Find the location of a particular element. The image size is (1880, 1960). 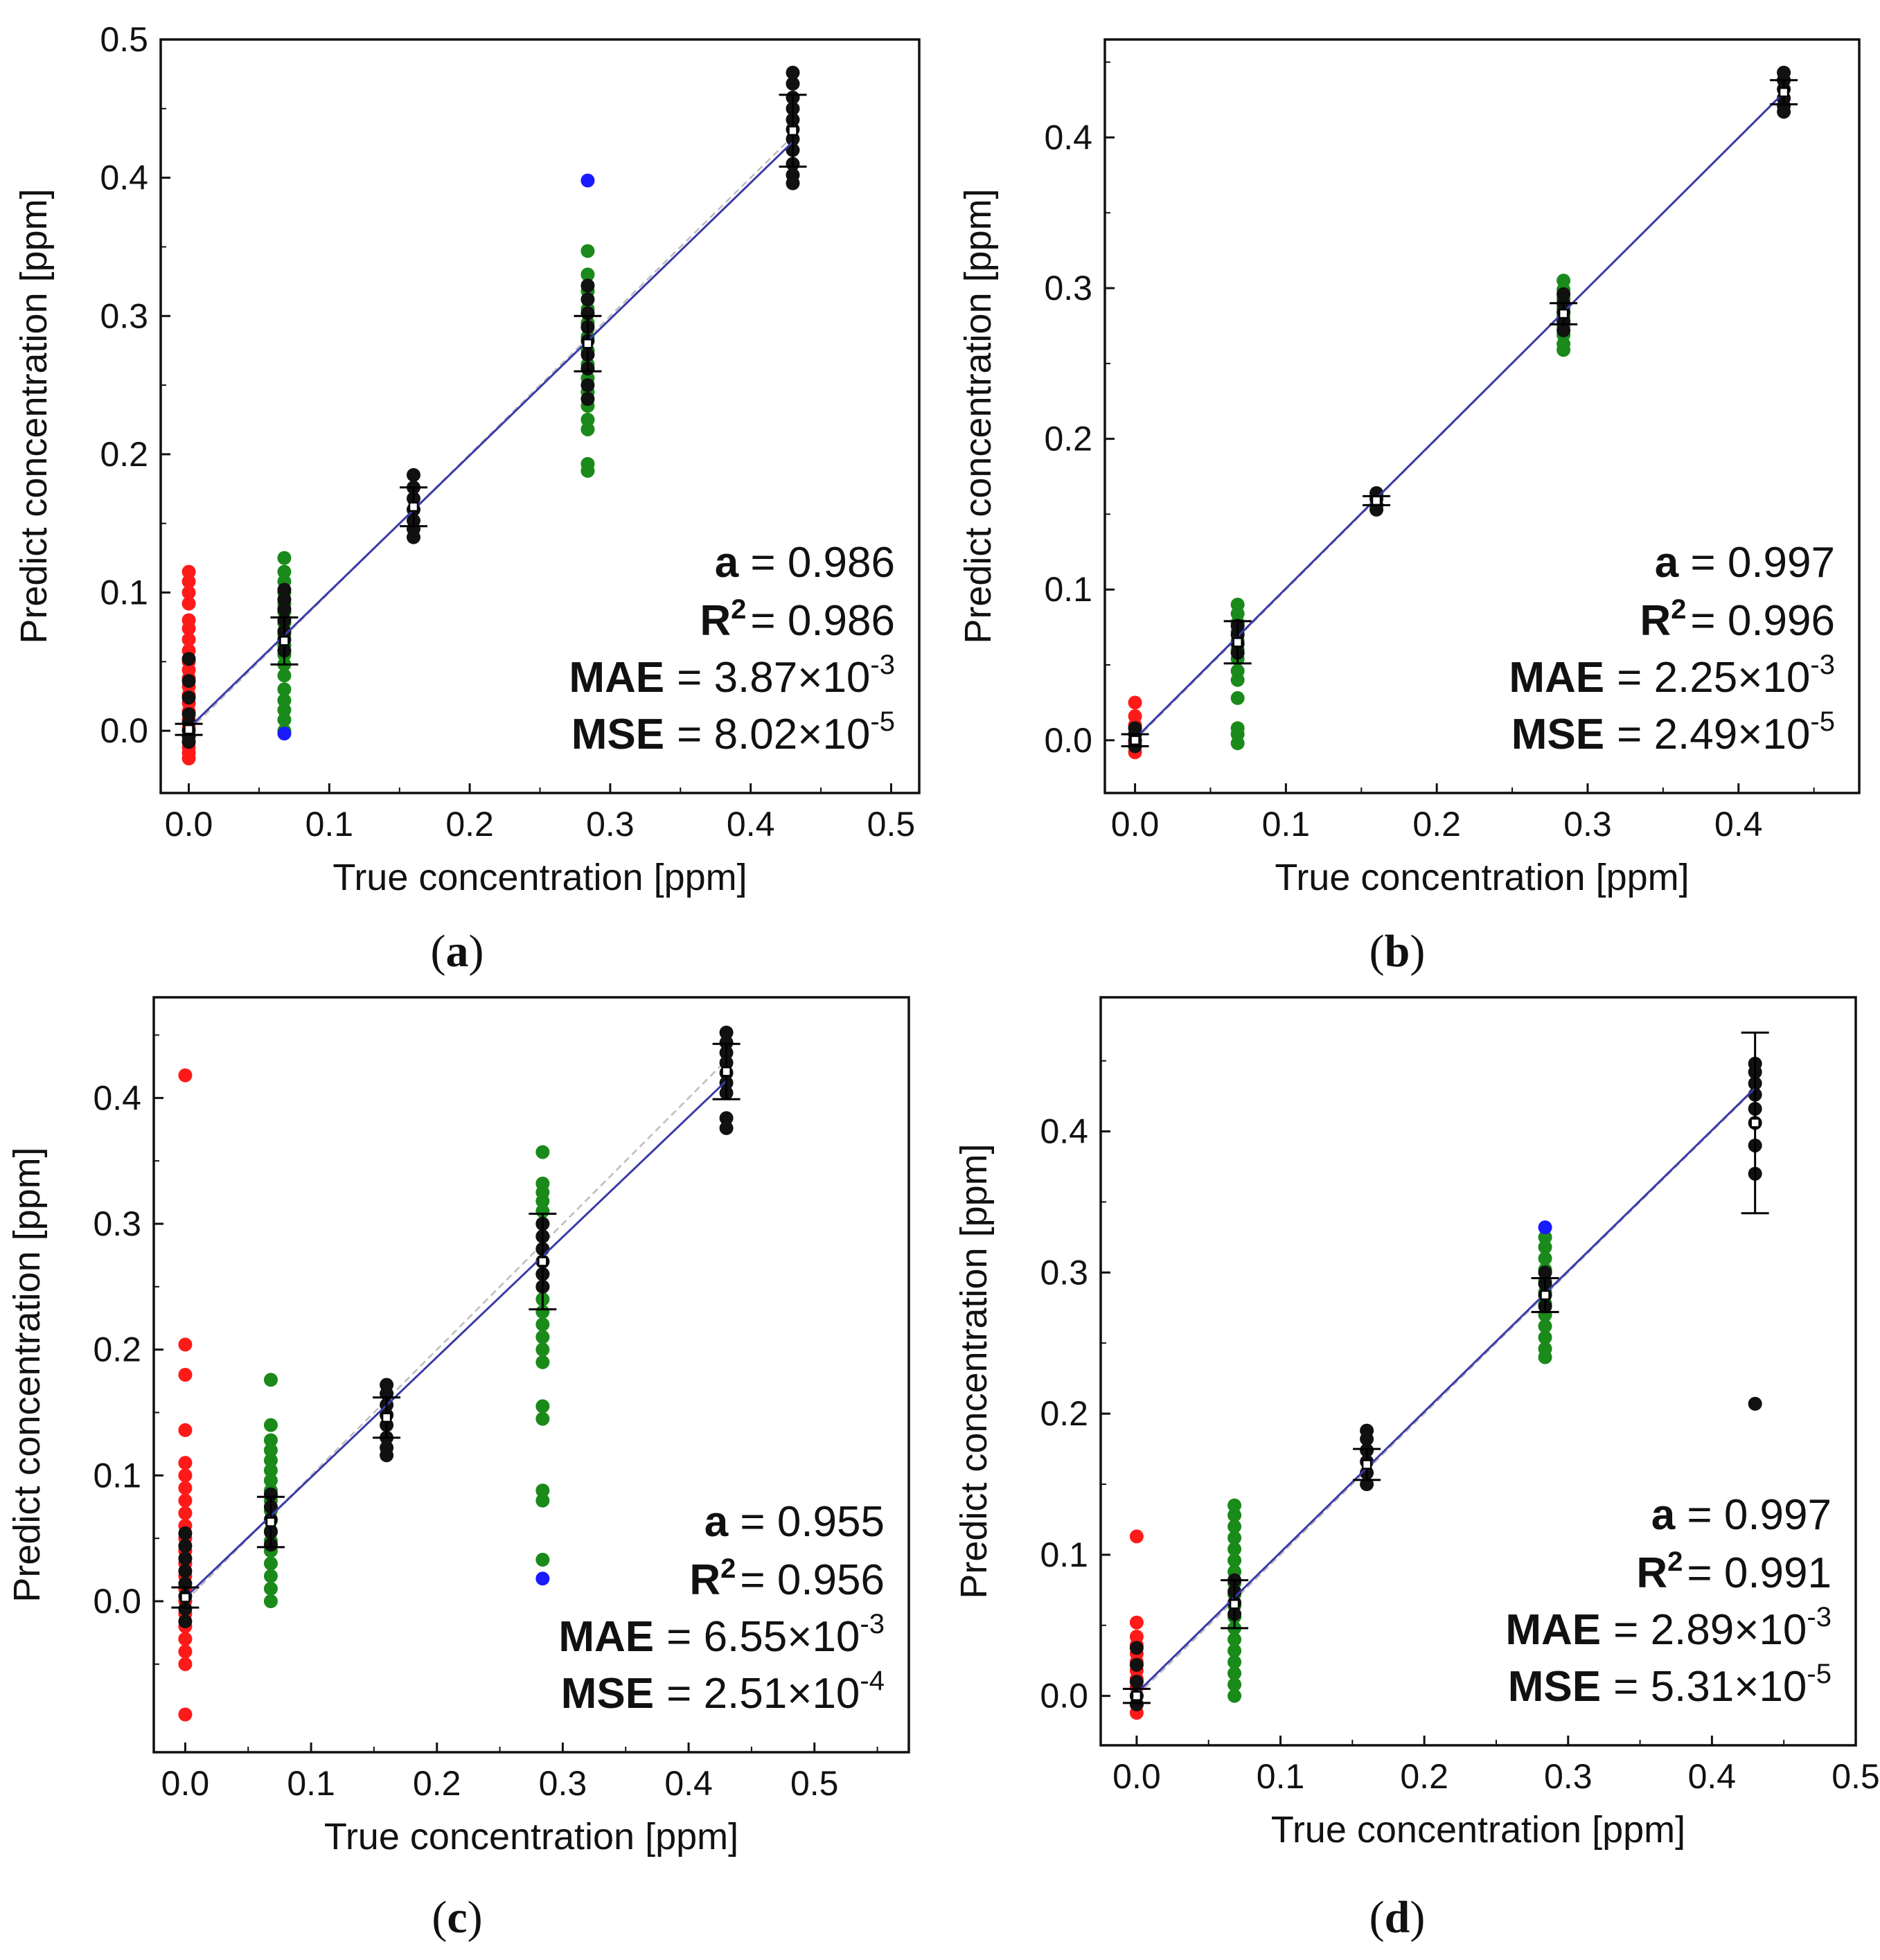

stat-r2: R2= 0.986 is located at coordinates (797, 619).